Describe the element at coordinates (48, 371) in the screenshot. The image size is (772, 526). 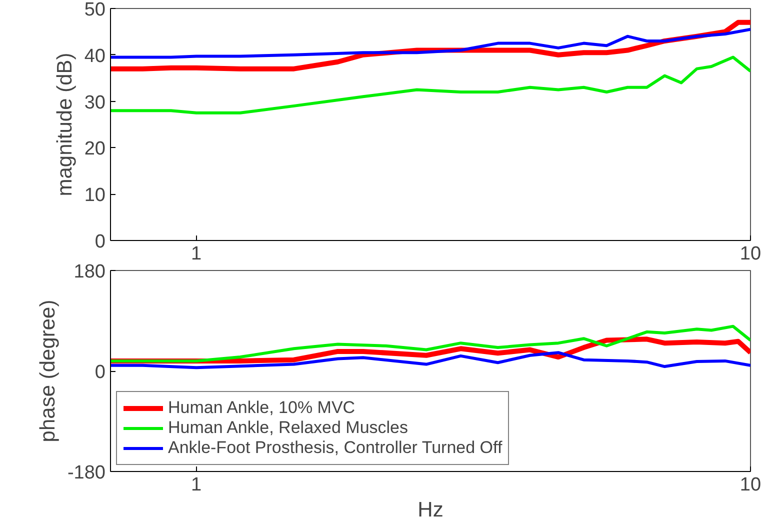
I see `y-axis-title: phase (degree)` at that location.